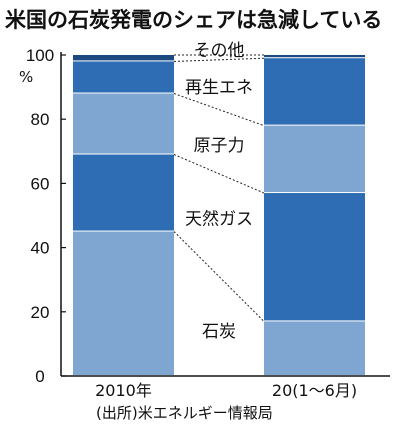  I want to click on source-note: (出所)米エネルギー情報局, so click(184, 413).